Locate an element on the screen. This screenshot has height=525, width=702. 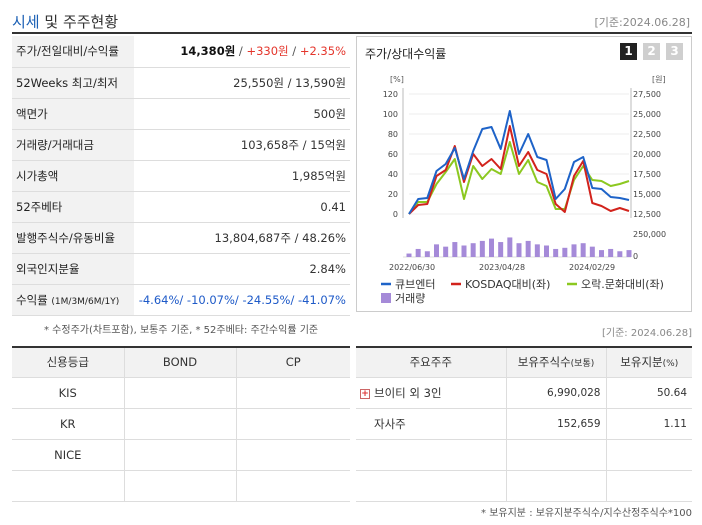
legend-swatch is located at coordinates (386, 298).